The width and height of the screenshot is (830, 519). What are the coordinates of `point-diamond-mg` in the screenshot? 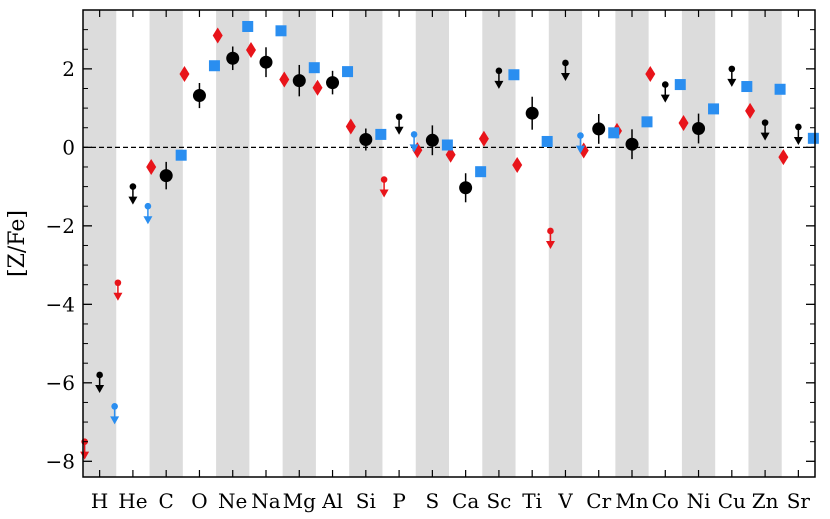 It's located at (284, 79).